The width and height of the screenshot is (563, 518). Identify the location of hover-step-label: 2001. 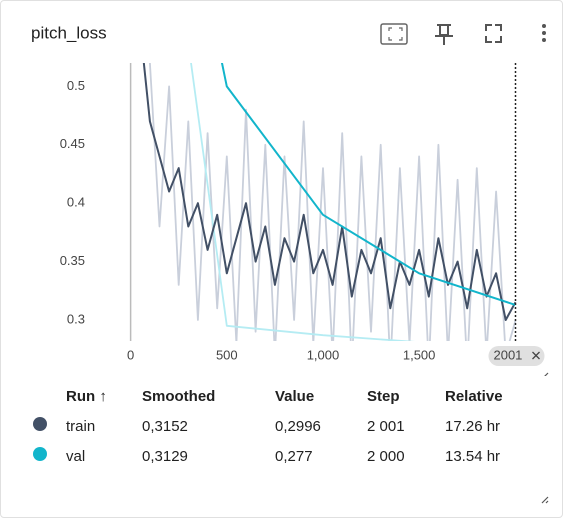
(507, 354).